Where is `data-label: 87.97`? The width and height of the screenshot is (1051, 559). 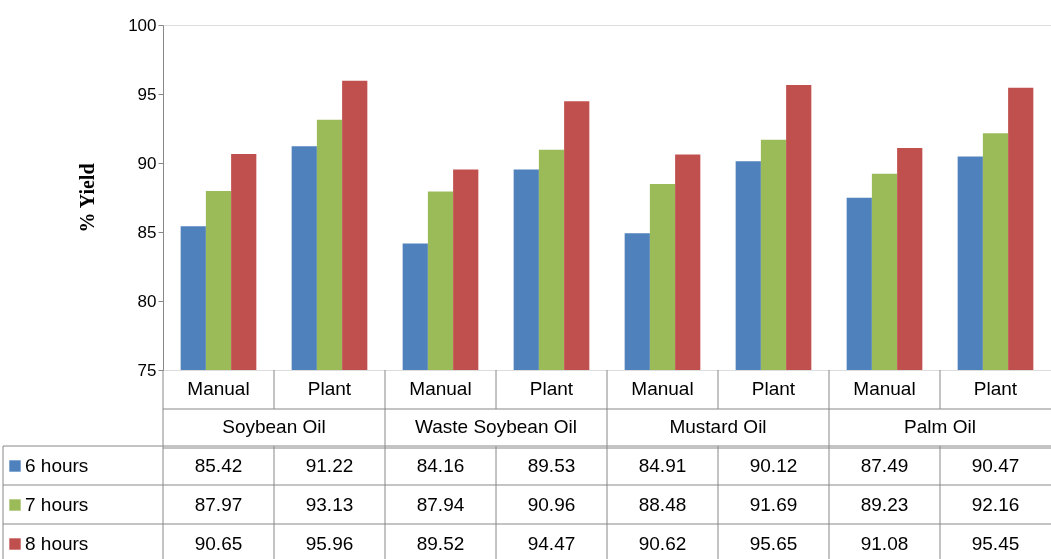 data-label: 87.97 is located at coordinates (218, 504).